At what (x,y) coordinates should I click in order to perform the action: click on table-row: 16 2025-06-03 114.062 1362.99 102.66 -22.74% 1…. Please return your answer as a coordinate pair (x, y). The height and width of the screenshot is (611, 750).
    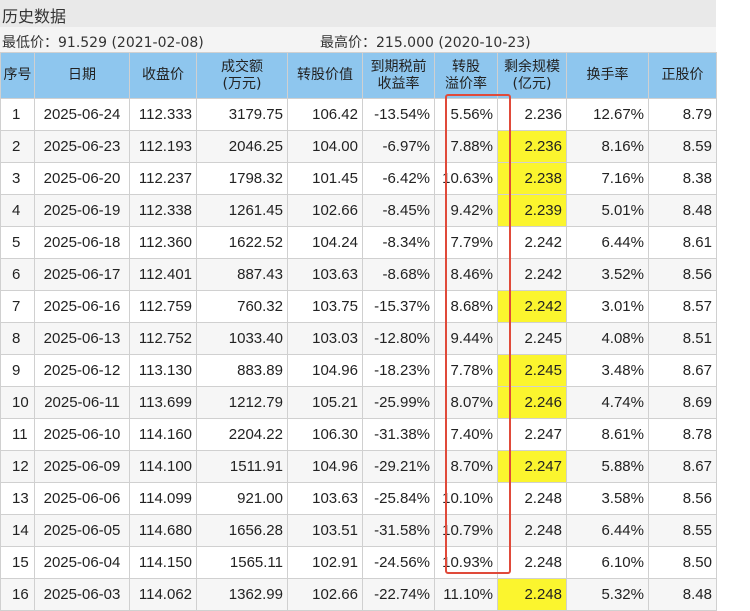
    Looking at the image, I should click on (358, 594).